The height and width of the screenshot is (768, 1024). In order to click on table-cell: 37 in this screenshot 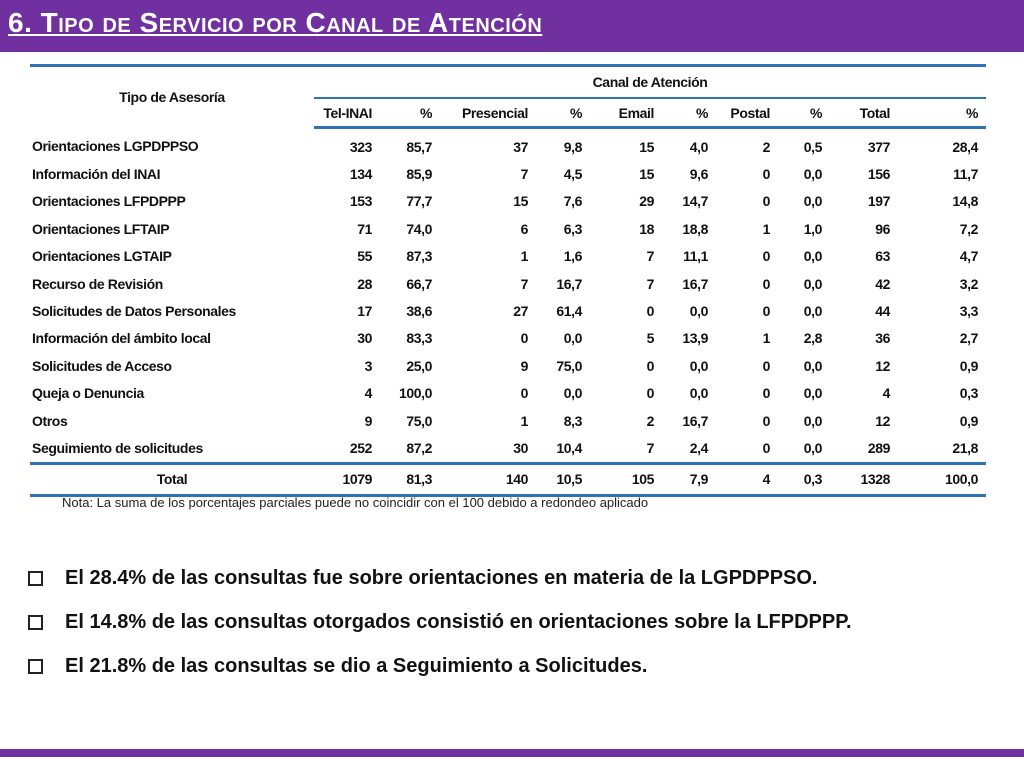, I will do `click(520, 146)`.